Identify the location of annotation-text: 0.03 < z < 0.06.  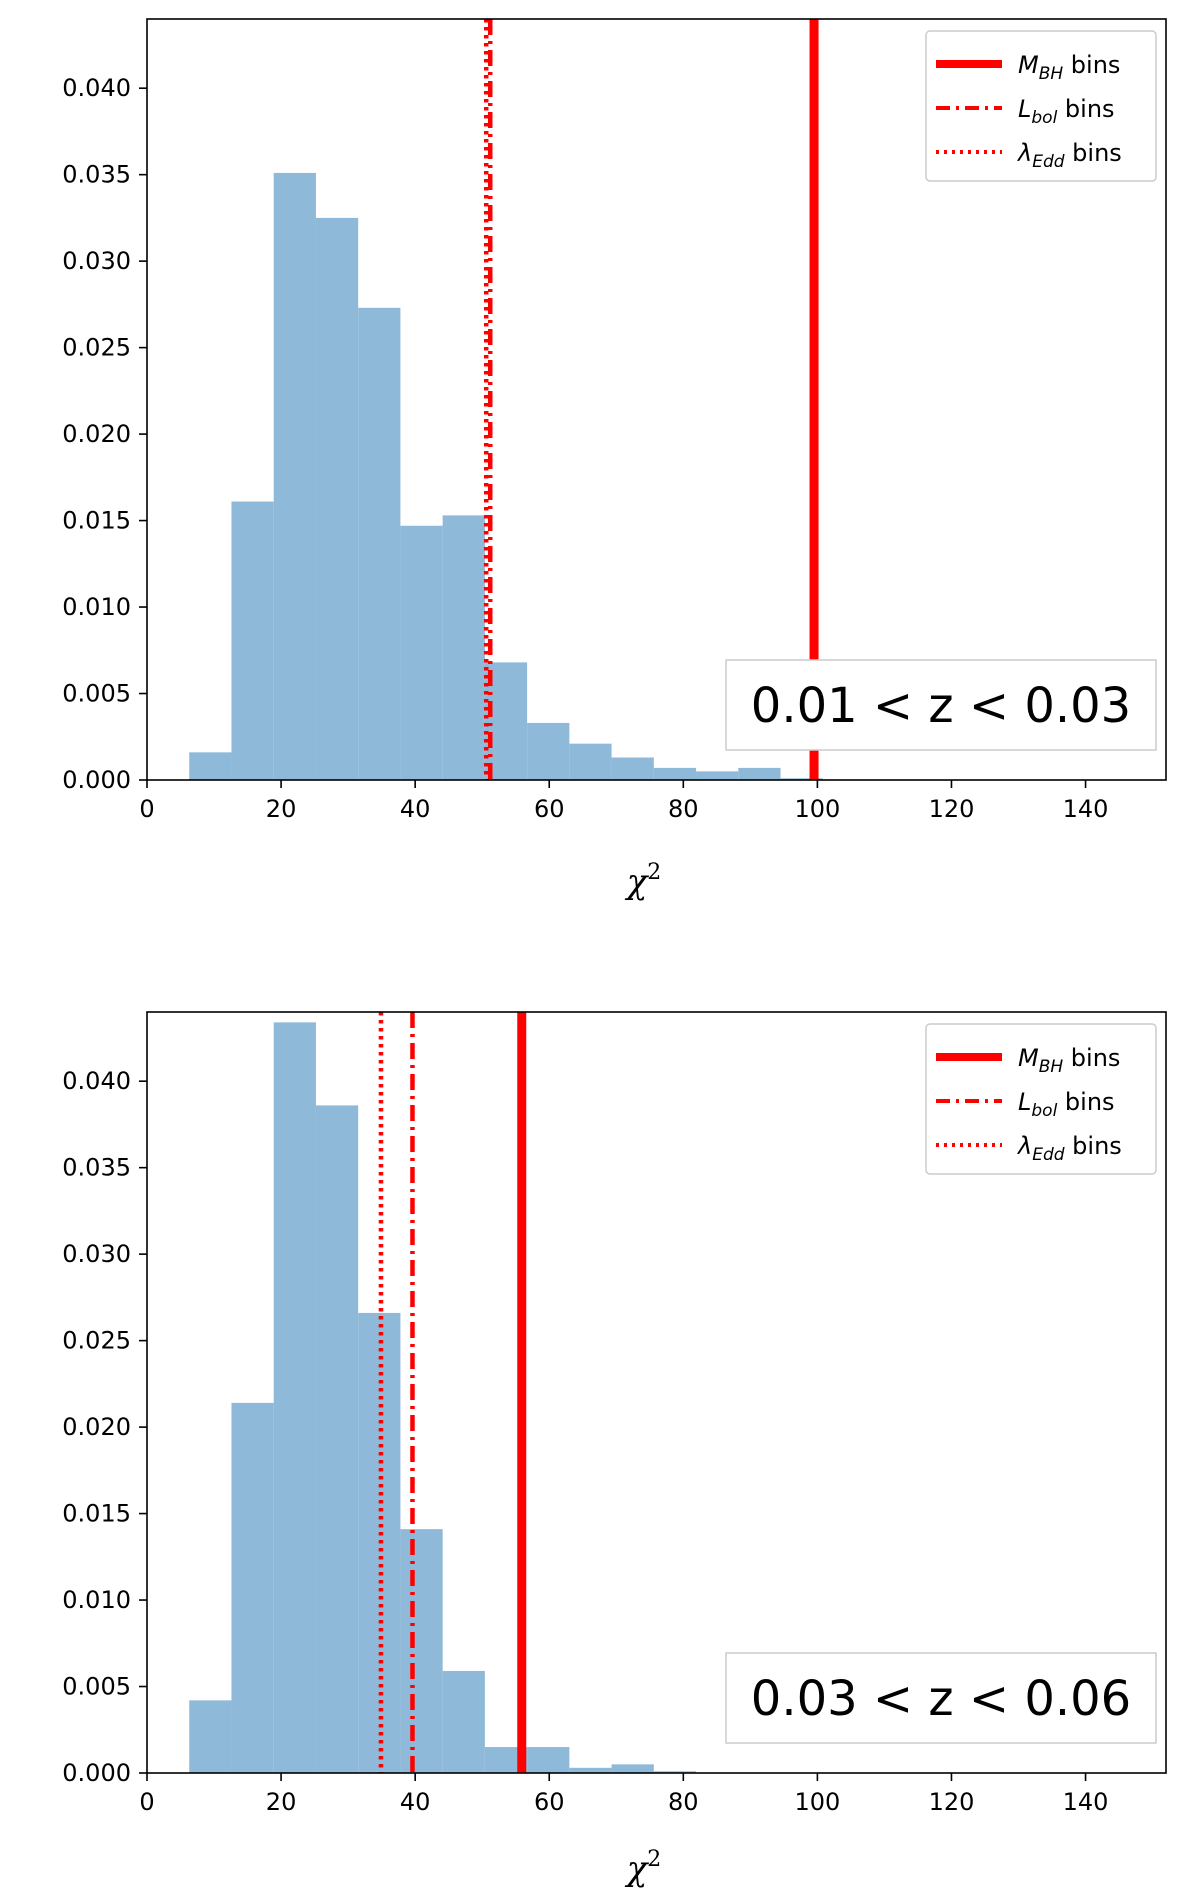
(941, 1699).